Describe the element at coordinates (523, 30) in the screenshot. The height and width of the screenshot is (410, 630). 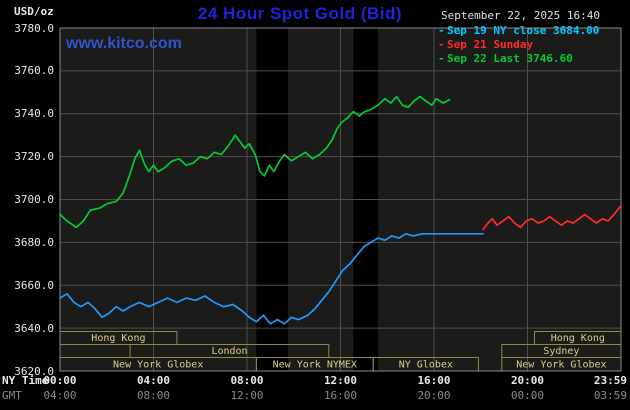
I see `legend-label: Sep 19 NY close 3684.00` at that location.